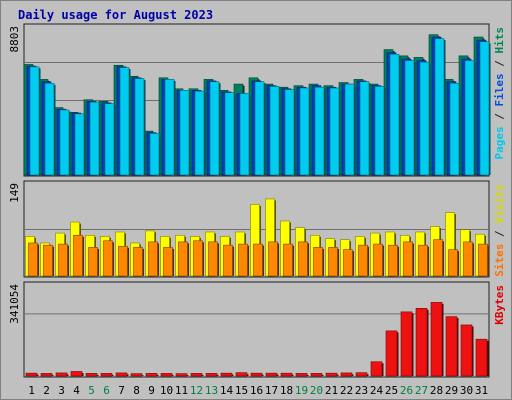 The height and width of the screenshot is (400, 512). Describe the element at coordinates (166, 390) in the screenshot. I see `x-tick-label-10: 10` at that location.